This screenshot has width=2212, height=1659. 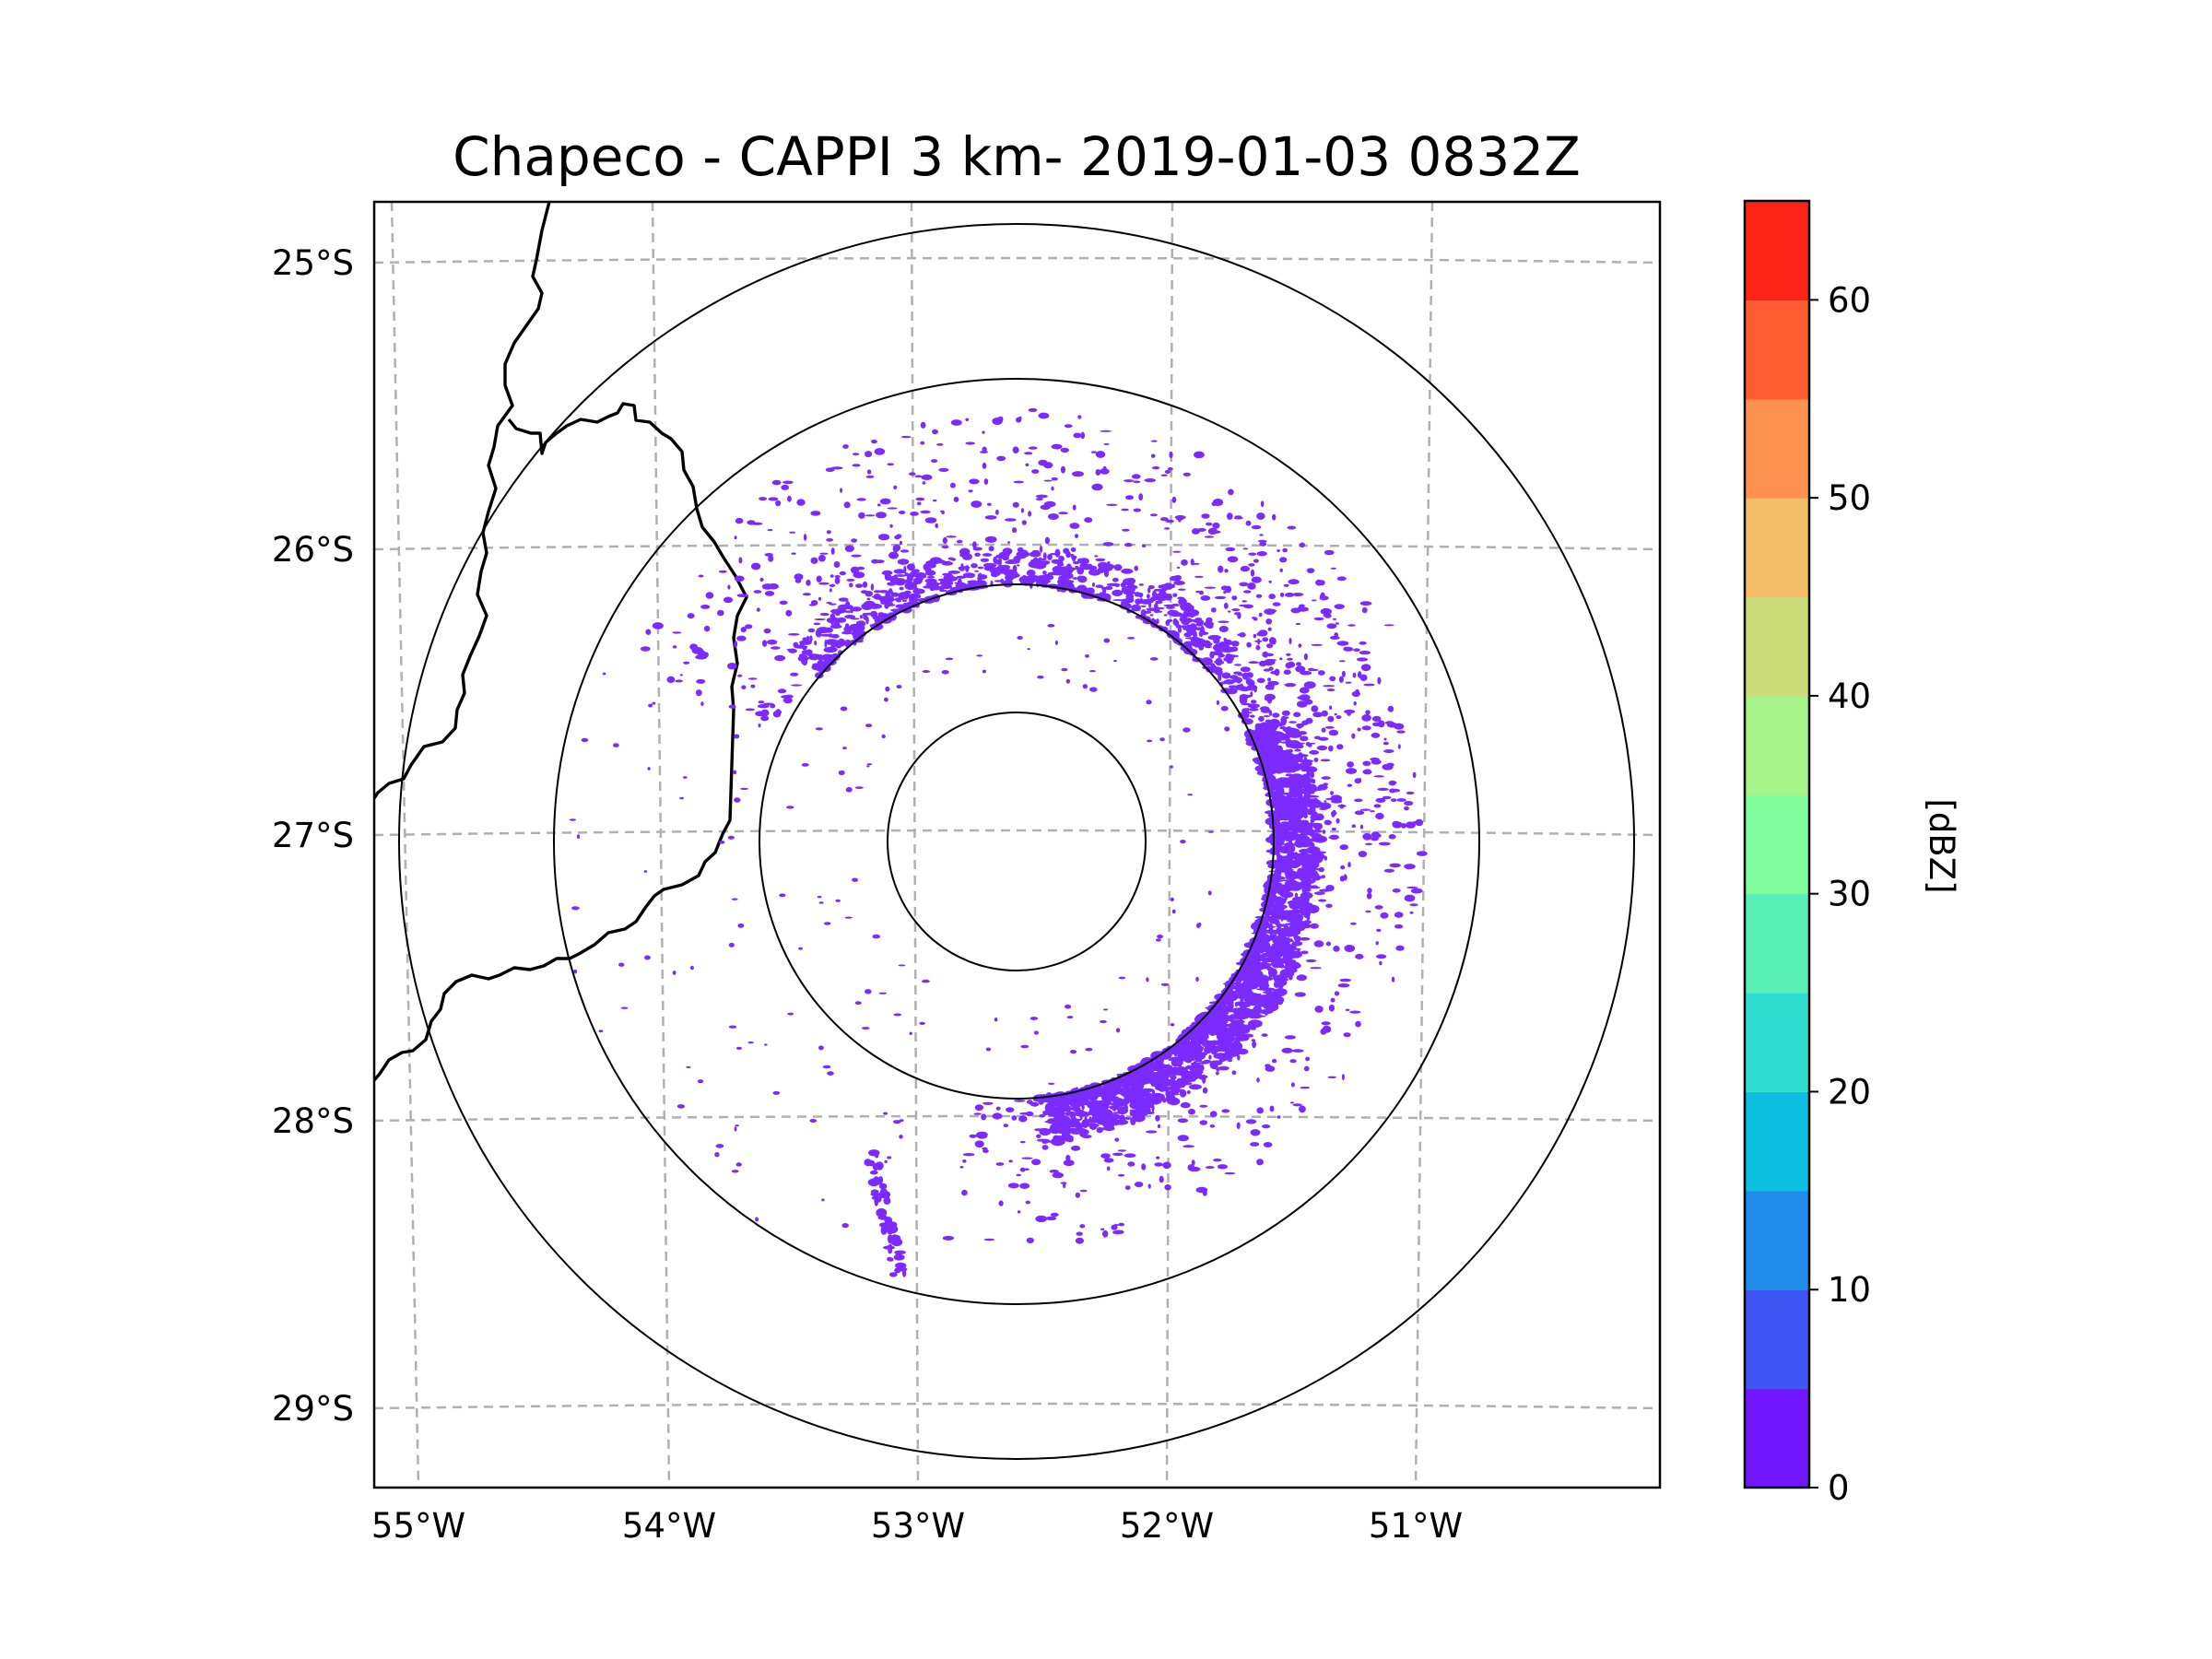 What do you see at coordinates (1017, 833) in the screenshot?
I see `parallel-27s` at bounding box center [1017, 833].